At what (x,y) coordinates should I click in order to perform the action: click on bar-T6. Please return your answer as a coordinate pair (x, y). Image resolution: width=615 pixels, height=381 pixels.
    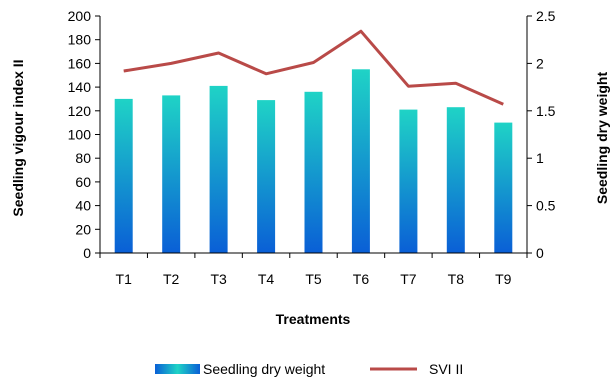
    Looking at the image, I should click on (360, 161).